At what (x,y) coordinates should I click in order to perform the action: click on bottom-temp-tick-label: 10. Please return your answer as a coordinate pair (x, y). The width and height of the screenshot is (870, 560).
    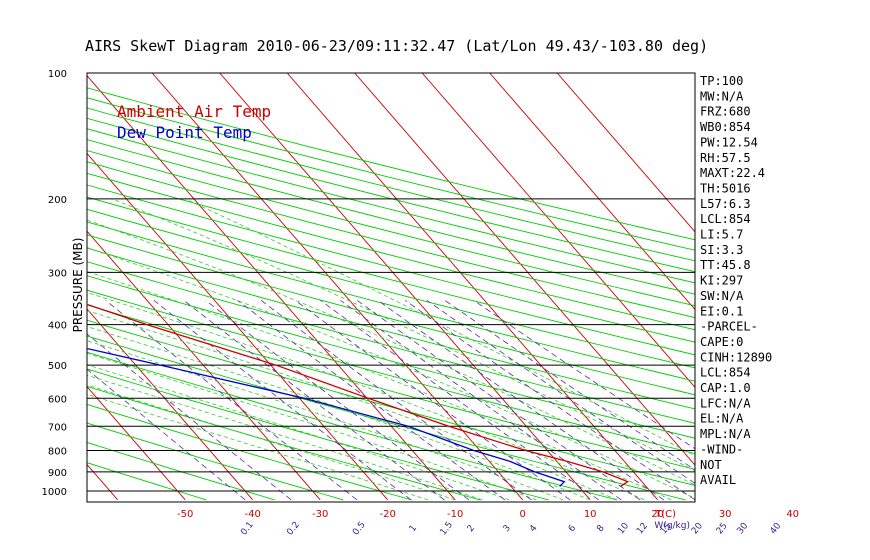
    Looking at the image, I should click on (590, 514).